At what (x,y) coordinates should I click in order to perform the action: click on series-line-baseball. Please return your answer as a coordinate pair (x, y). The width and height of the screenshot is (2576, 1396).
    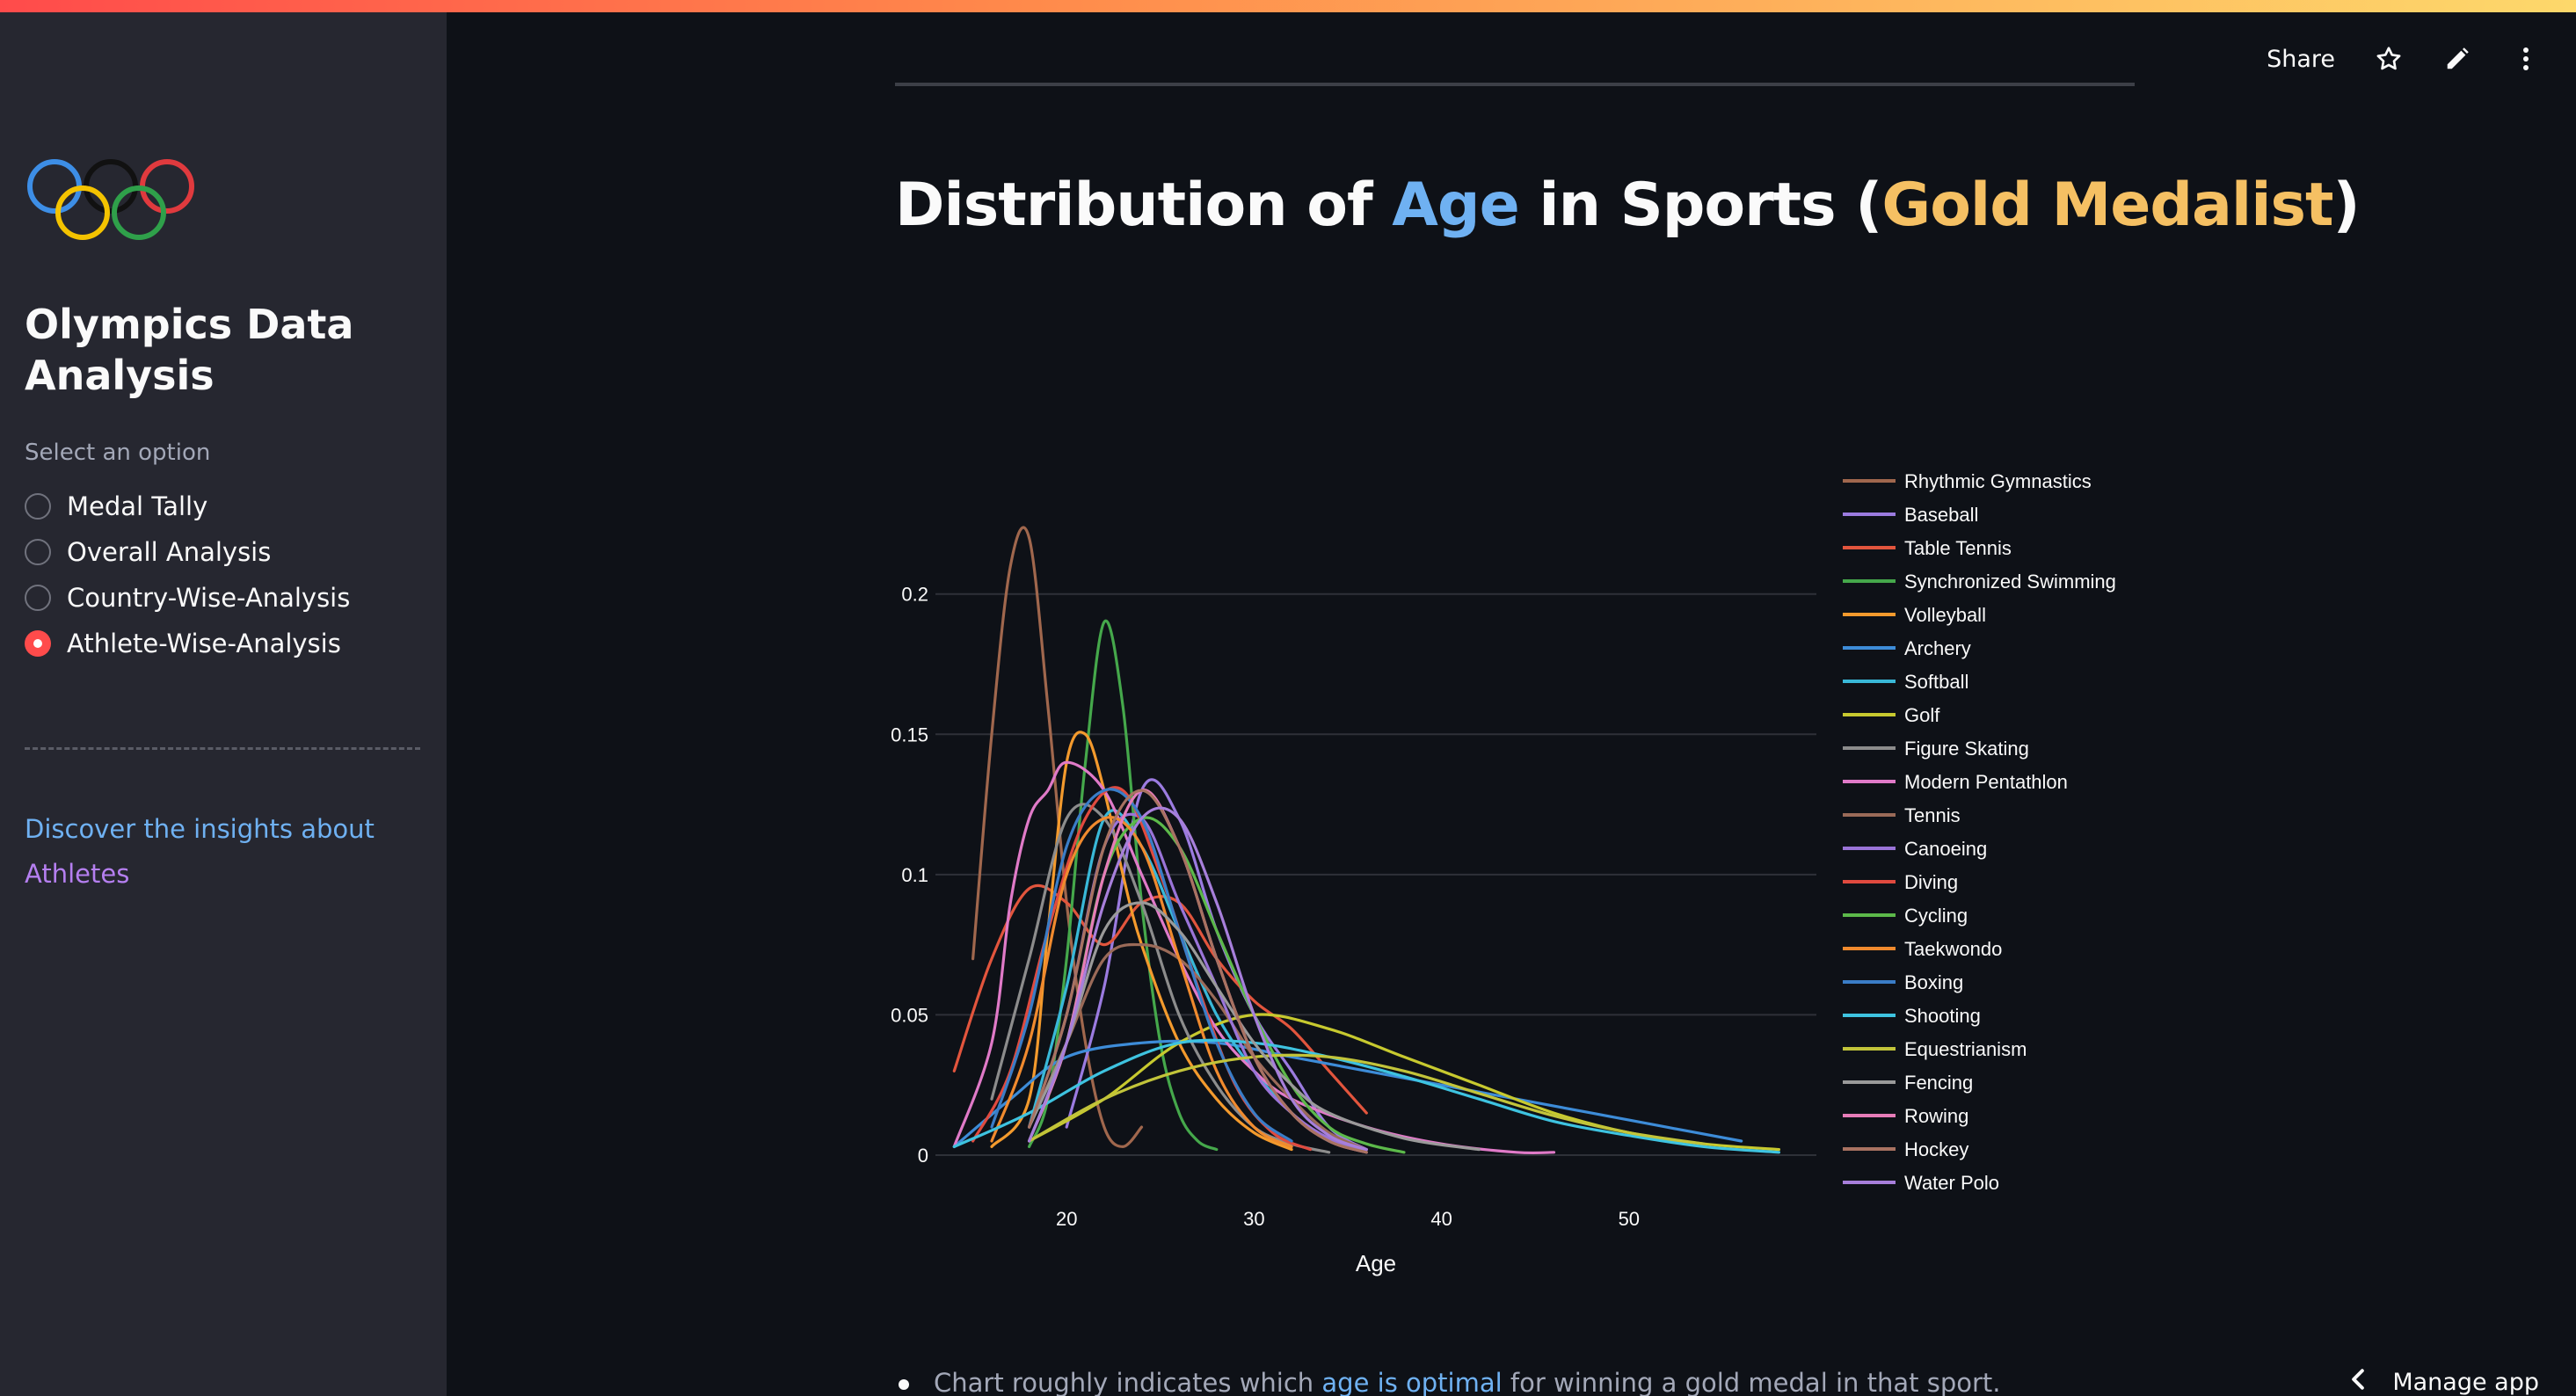
    Looking at the image, I should click on (1216, 965).